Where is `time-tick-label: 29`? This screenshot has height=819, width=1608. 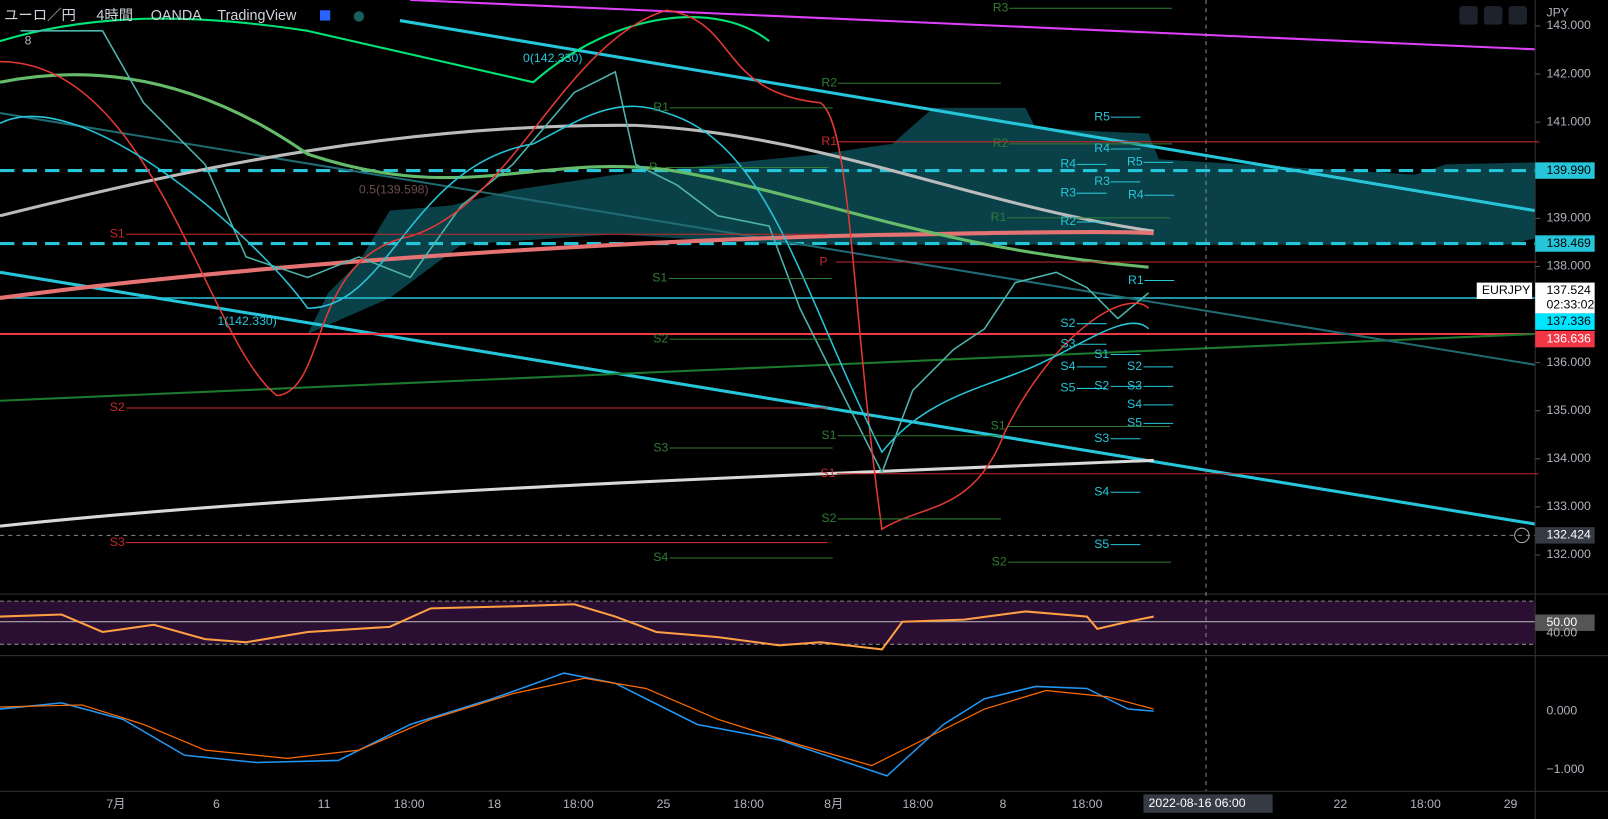
time-tick-label: 29 is located at coordinates (1511, 804).